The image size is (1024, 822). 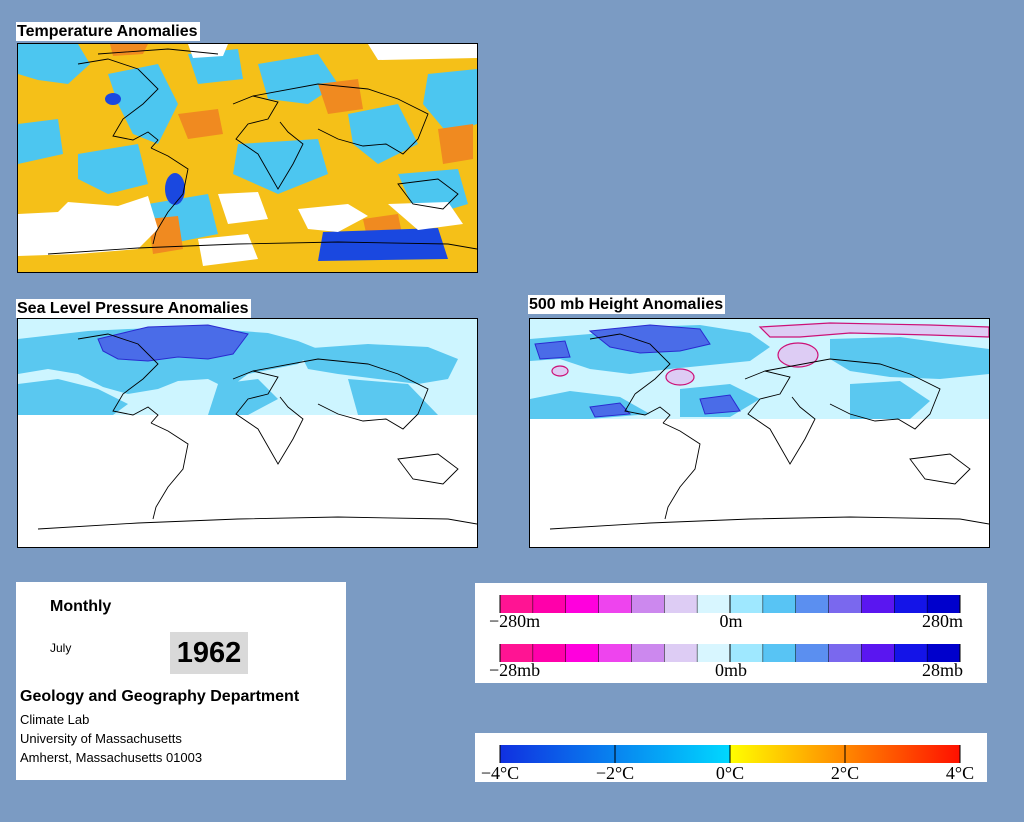 I want to click on slp-moderate-anomaly-regions, so click(x=238, y=371).